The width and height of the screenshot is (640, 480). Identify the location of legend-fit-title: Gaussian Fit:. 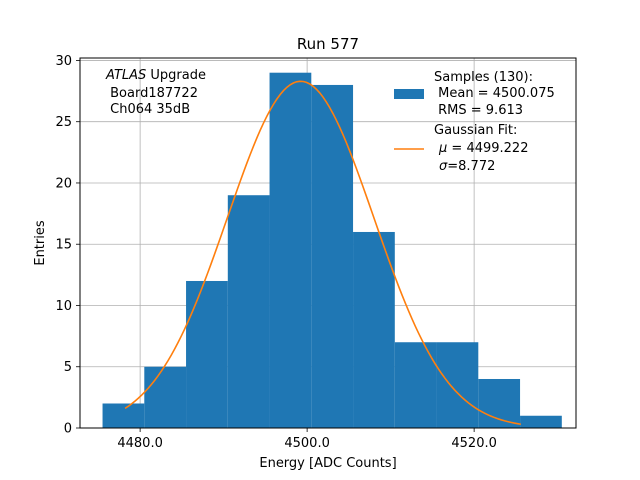
(475, 130).